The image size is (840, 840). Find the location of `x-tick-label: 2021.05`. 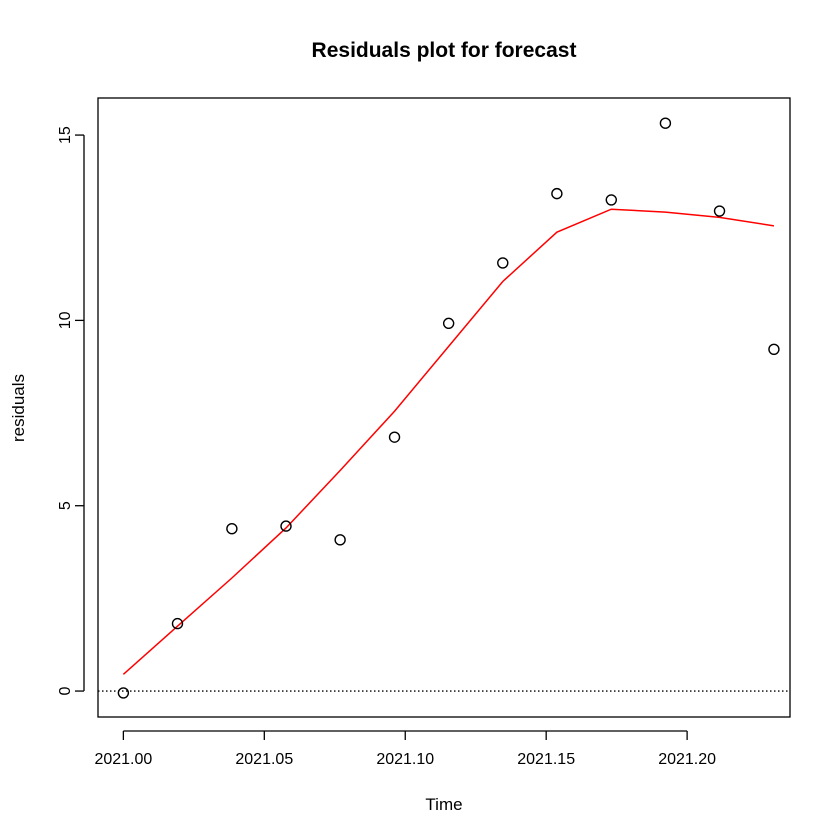

x-tick-label: 2021.05 is located at coordinates (264, 759).